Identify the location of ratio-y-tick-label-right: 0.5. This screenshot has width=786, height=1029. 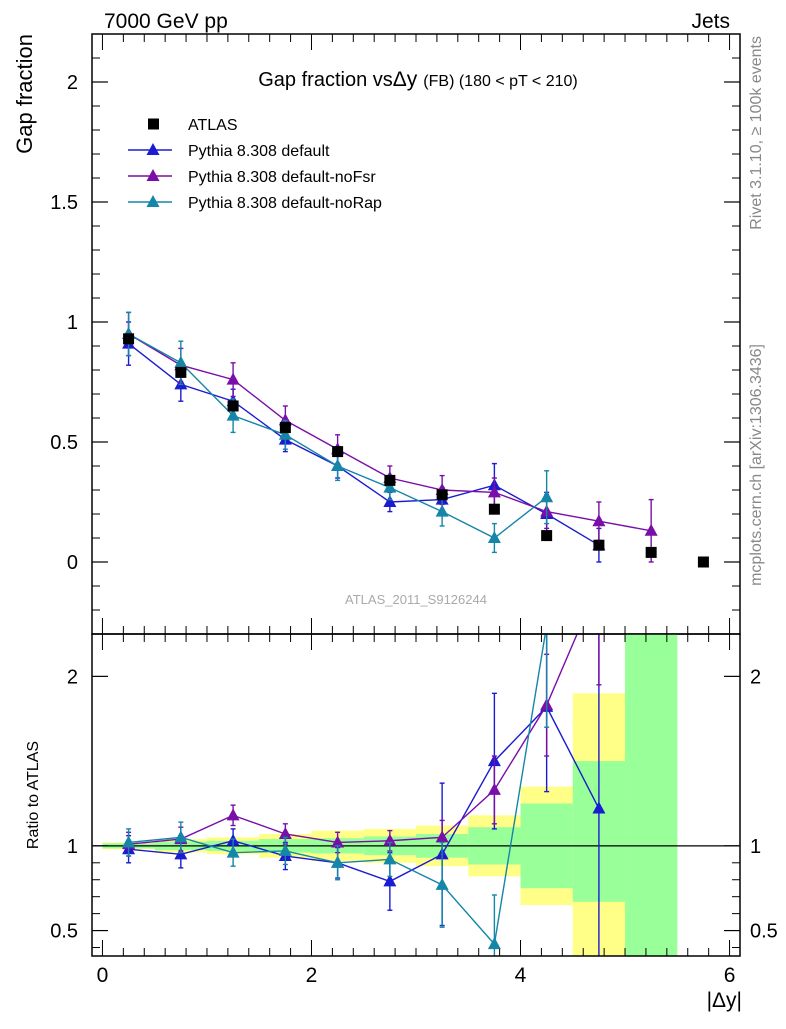
(764, 932).